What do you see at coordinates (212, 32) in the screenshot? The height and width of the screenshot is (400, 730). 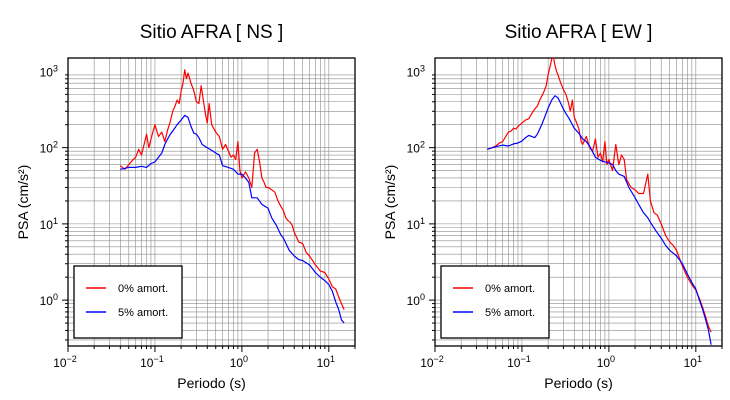 I see `chart-title: Sitio AFRA [ NS ]` at bounding box center [212, 32].